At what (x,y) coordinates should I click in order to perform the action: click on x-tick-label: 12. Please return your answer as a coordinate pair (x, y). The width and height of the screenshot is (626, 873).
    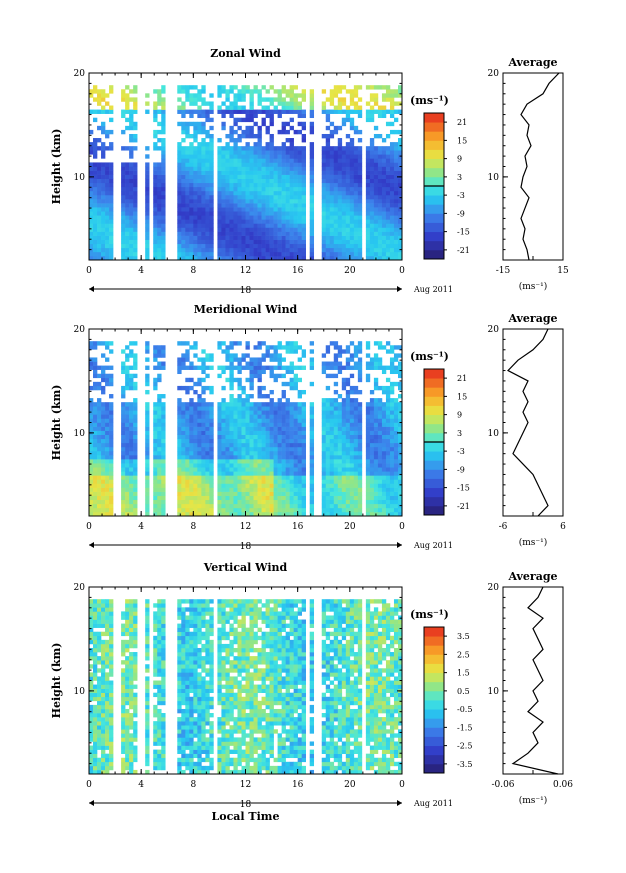
    Looking at the image, I should click on (245, 527).